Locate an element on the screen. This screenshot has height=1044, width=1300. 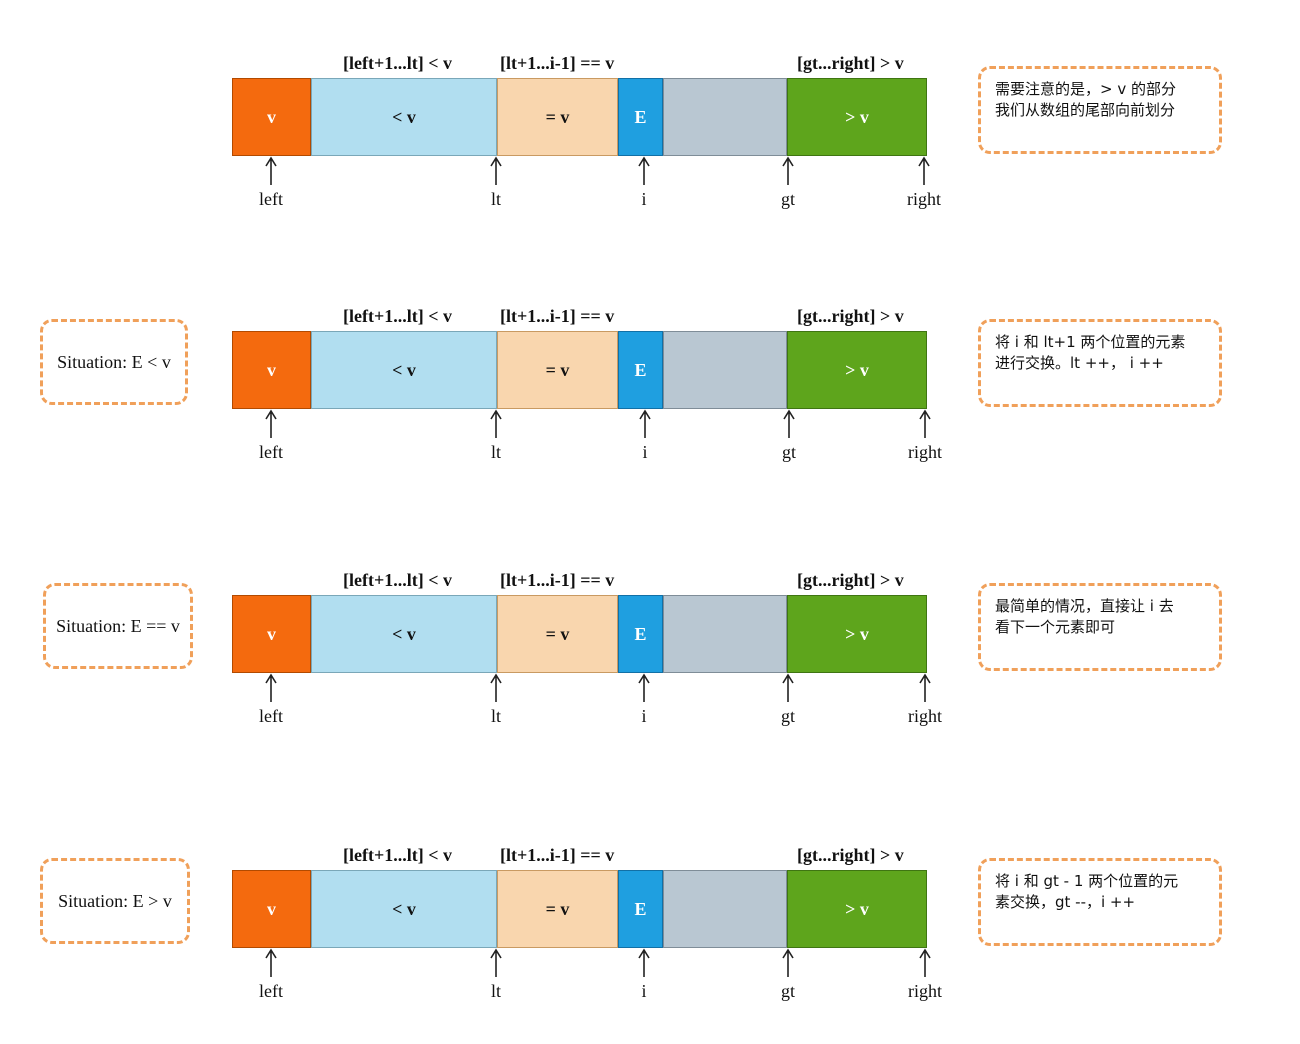
situation-callout: Situation: E == v is located at coordinates (118, 626).